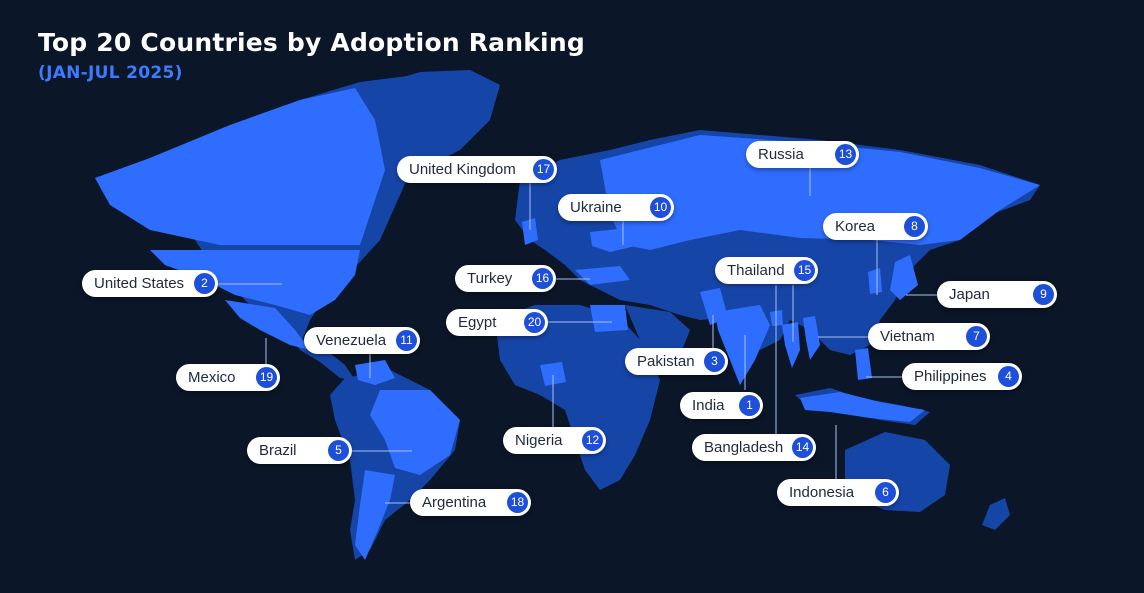  Describe the element at coordinates (1008, 376) in the screenshot. I see `rank-badge: 4` at that location.